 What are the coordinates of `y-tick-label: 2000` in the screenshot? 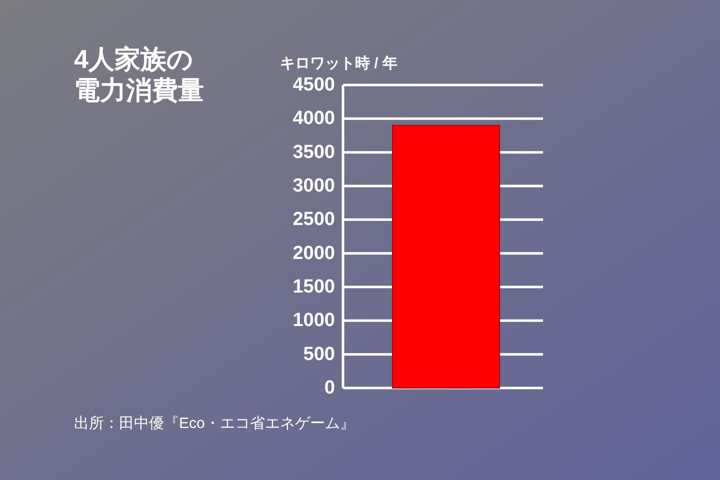 It's located at (313, 253).